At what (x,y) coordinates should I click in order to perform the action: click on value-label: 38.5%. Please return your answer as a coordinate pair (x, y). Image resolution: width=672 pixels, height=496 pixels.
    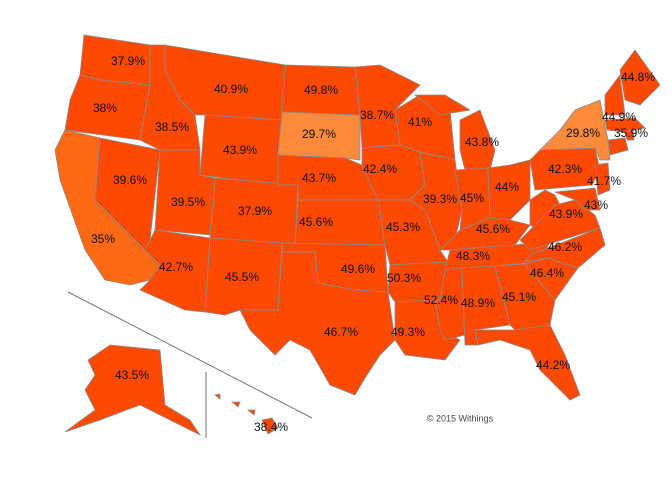
    Looking at the image, I should click on (172, 127).